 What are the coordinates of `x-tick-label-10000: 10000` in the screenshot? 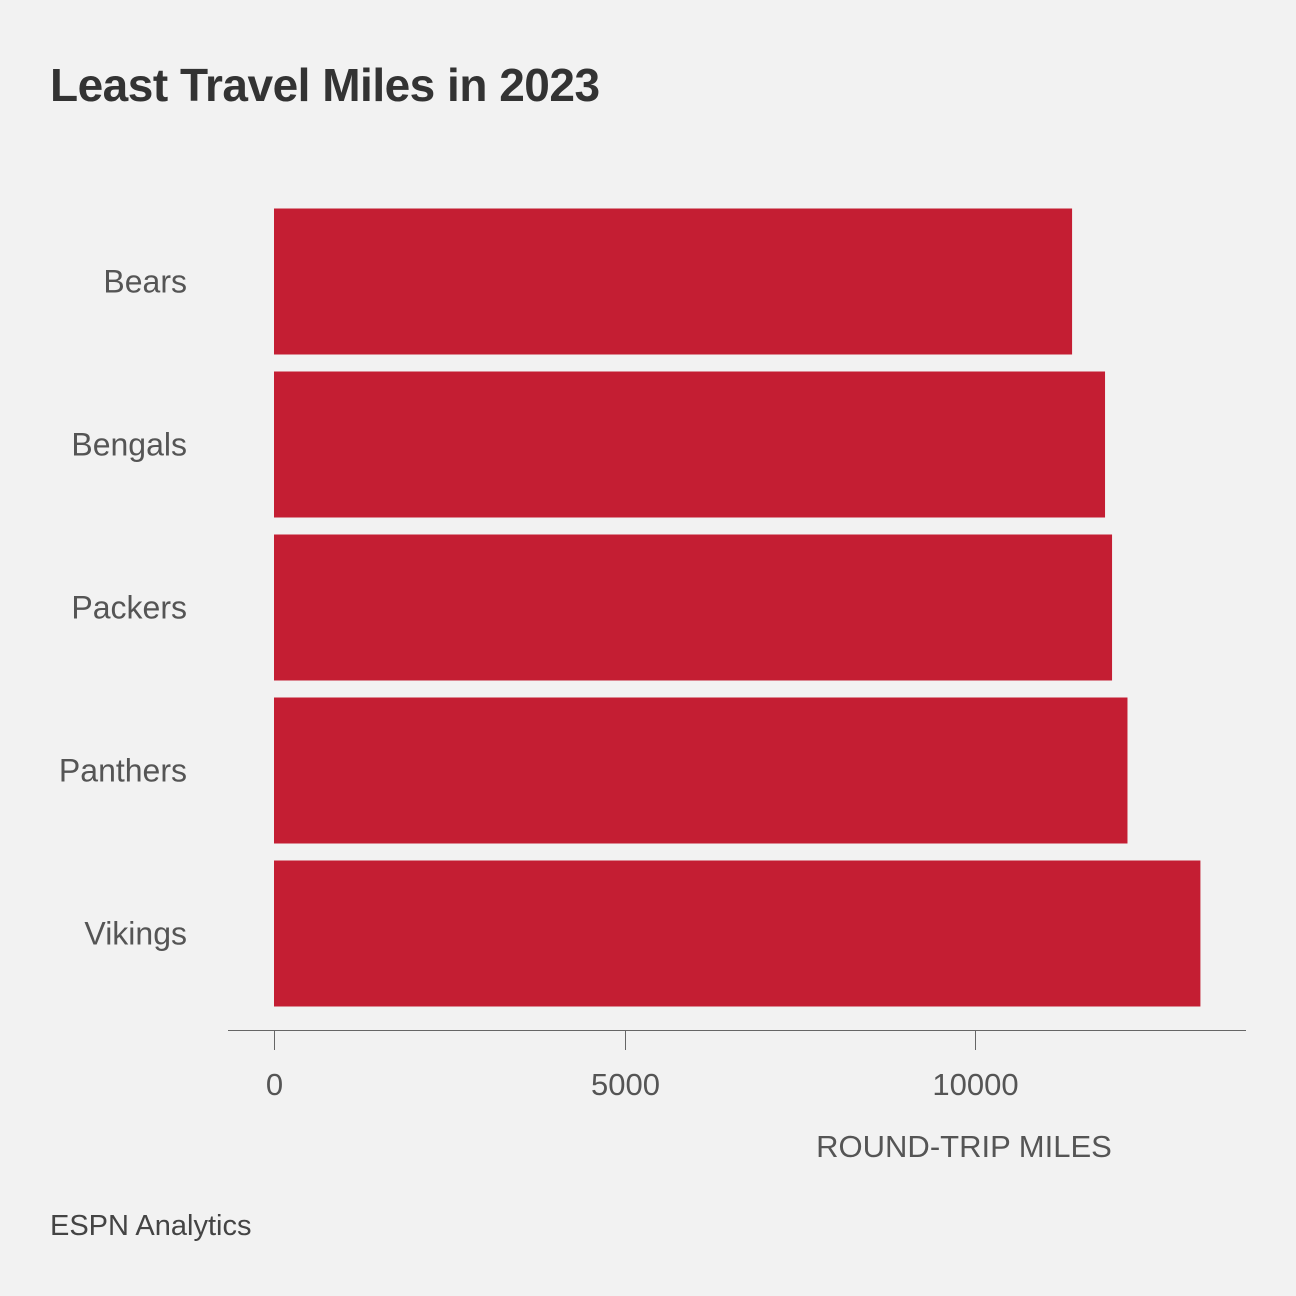 It's located at (975, 1084).